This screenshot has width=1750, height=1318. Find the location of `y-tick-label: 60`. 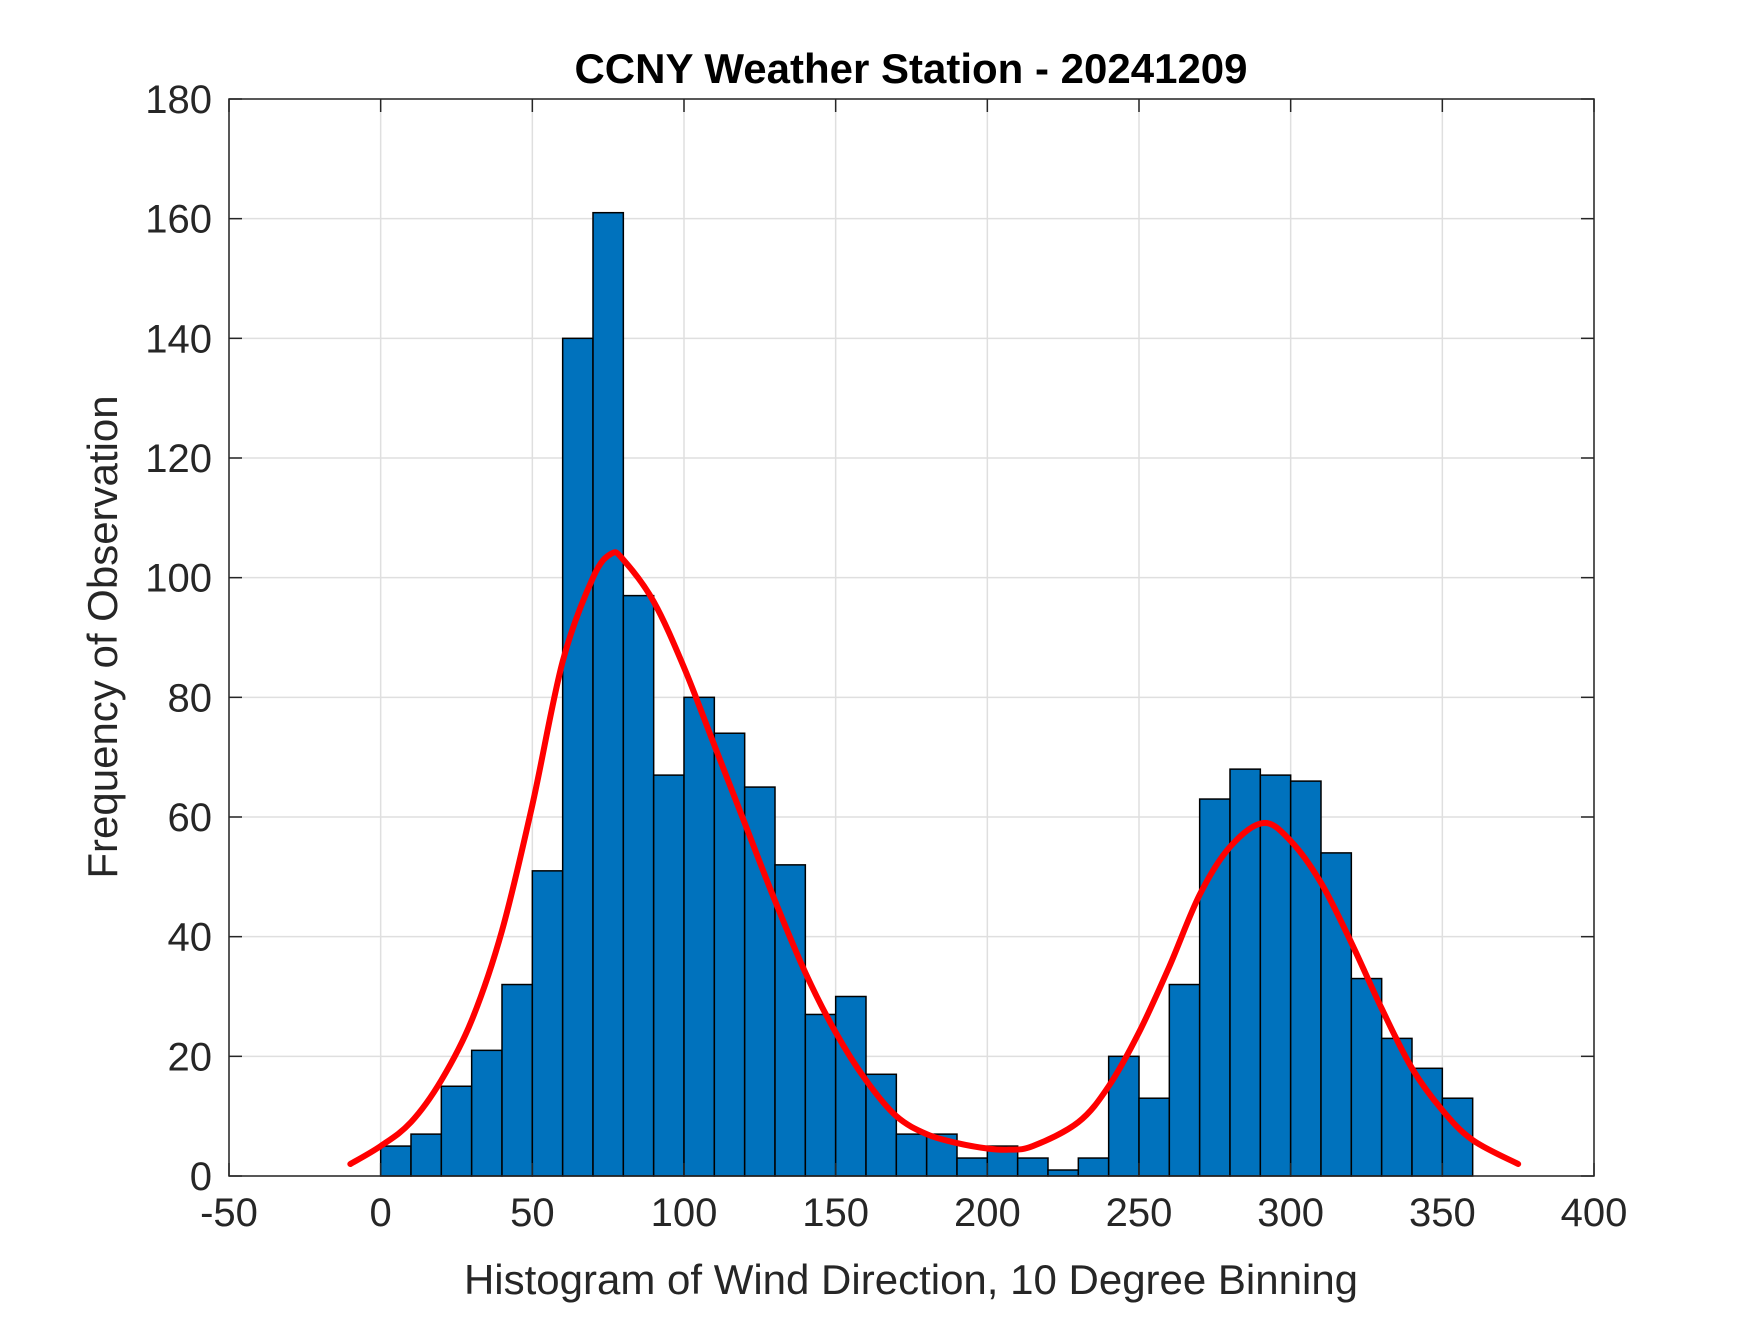

y-tick-label: 60 is located at coordinates (190, 818).